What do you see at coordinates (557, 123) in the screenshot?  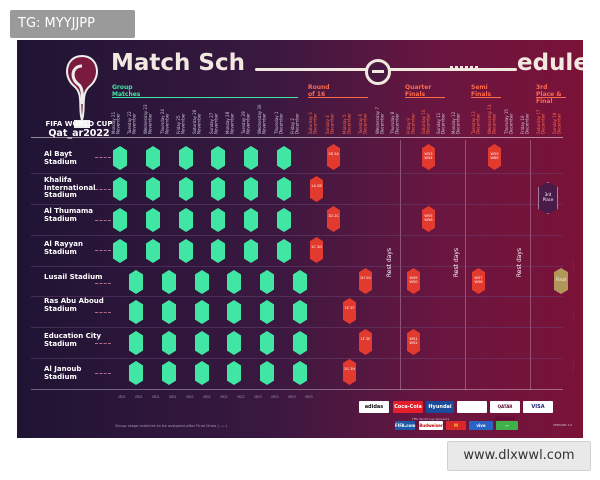 I see `date-column: Sunday 18 December` at bounding box center [557, 123].